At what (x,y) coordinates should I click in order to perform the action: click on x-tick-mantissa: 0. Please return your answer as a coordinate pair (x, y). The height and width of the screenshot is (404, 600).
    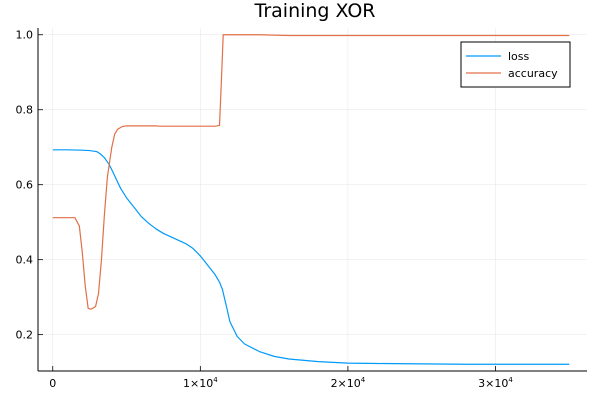
    Looking at the image, I should click on (52, 383).